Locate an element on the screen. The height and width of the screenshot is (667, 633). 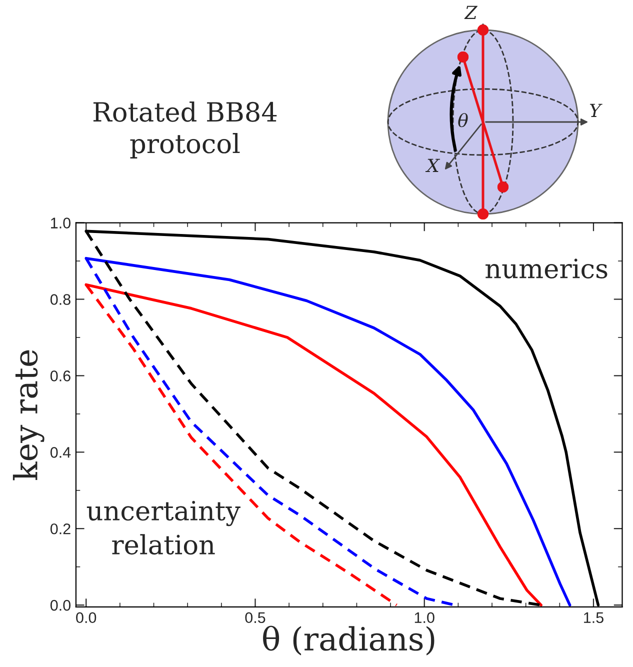
y-tick-label: 0.8 is located at coordinates (60, 299).